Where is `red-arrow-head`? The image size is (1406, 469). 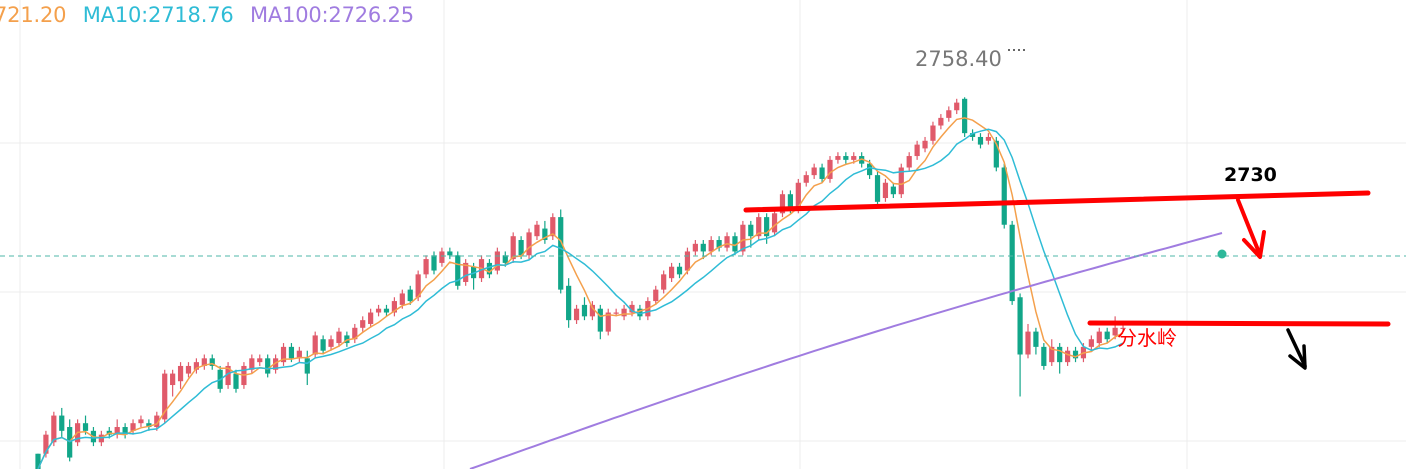
red-arrow-head is located at coordinates (1254, 244).